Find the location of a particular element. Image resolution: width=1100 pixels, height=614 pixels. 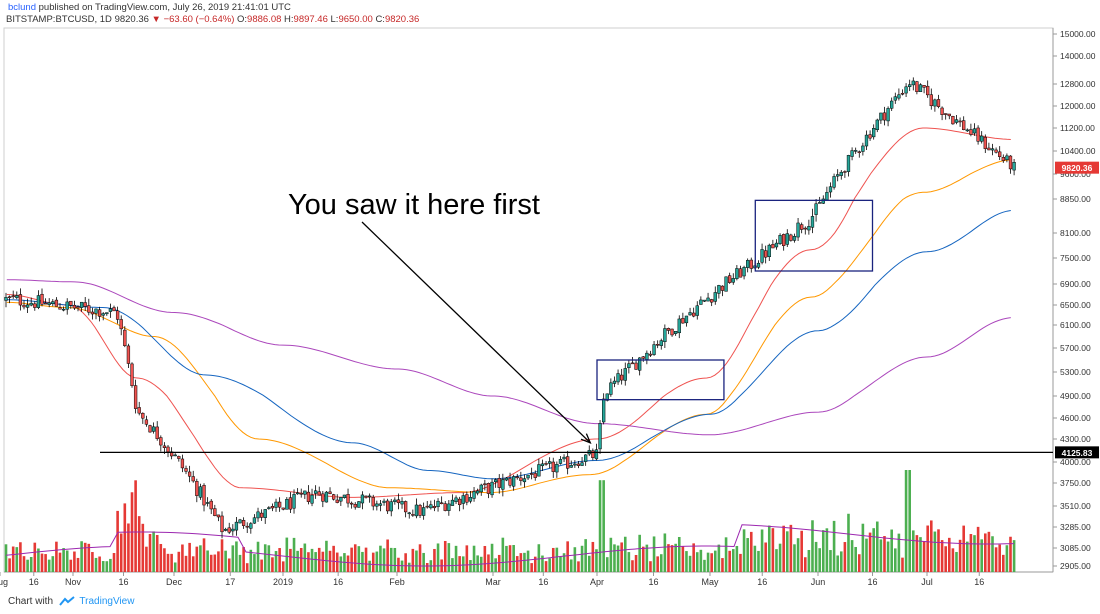

tradingview-brand: TradingView is located at coordinates (107, 601).